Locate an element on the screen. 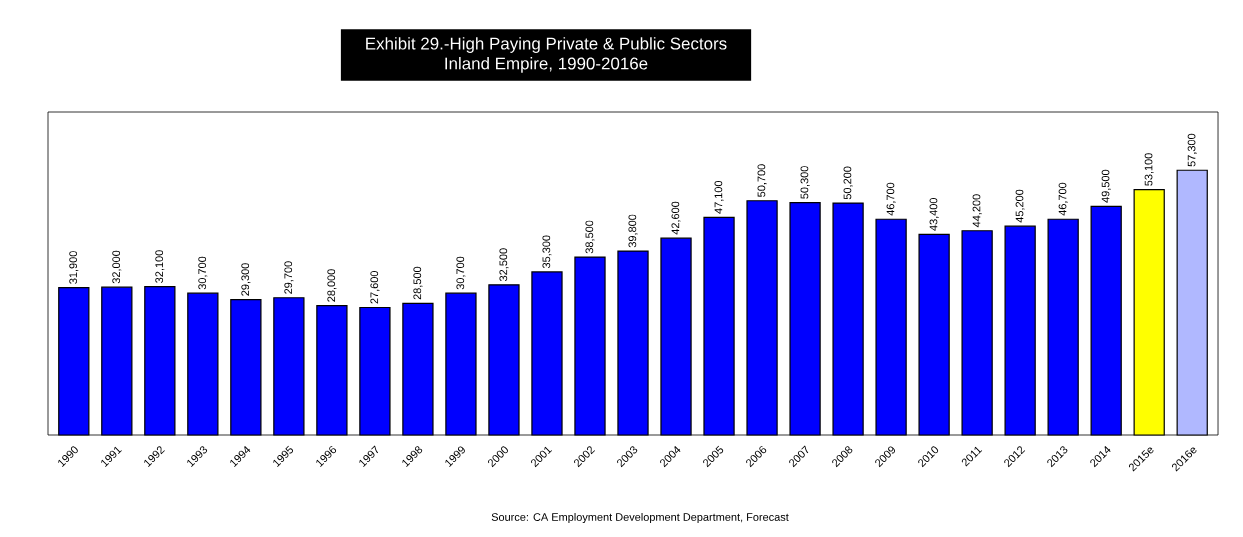 The width and height of the screenshot is (1243, 537). data-label: 35,300 is located at coordinates (547, 252).